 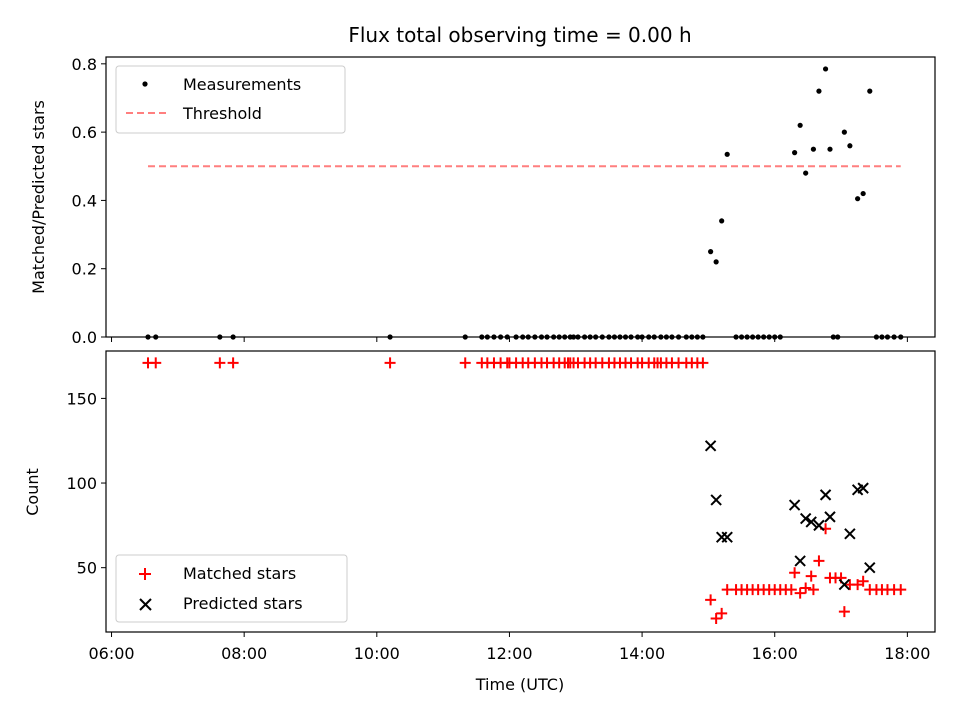 I want to click on chart-title: Flux total observing time = 0.00 h, so click(x=519, y=35).